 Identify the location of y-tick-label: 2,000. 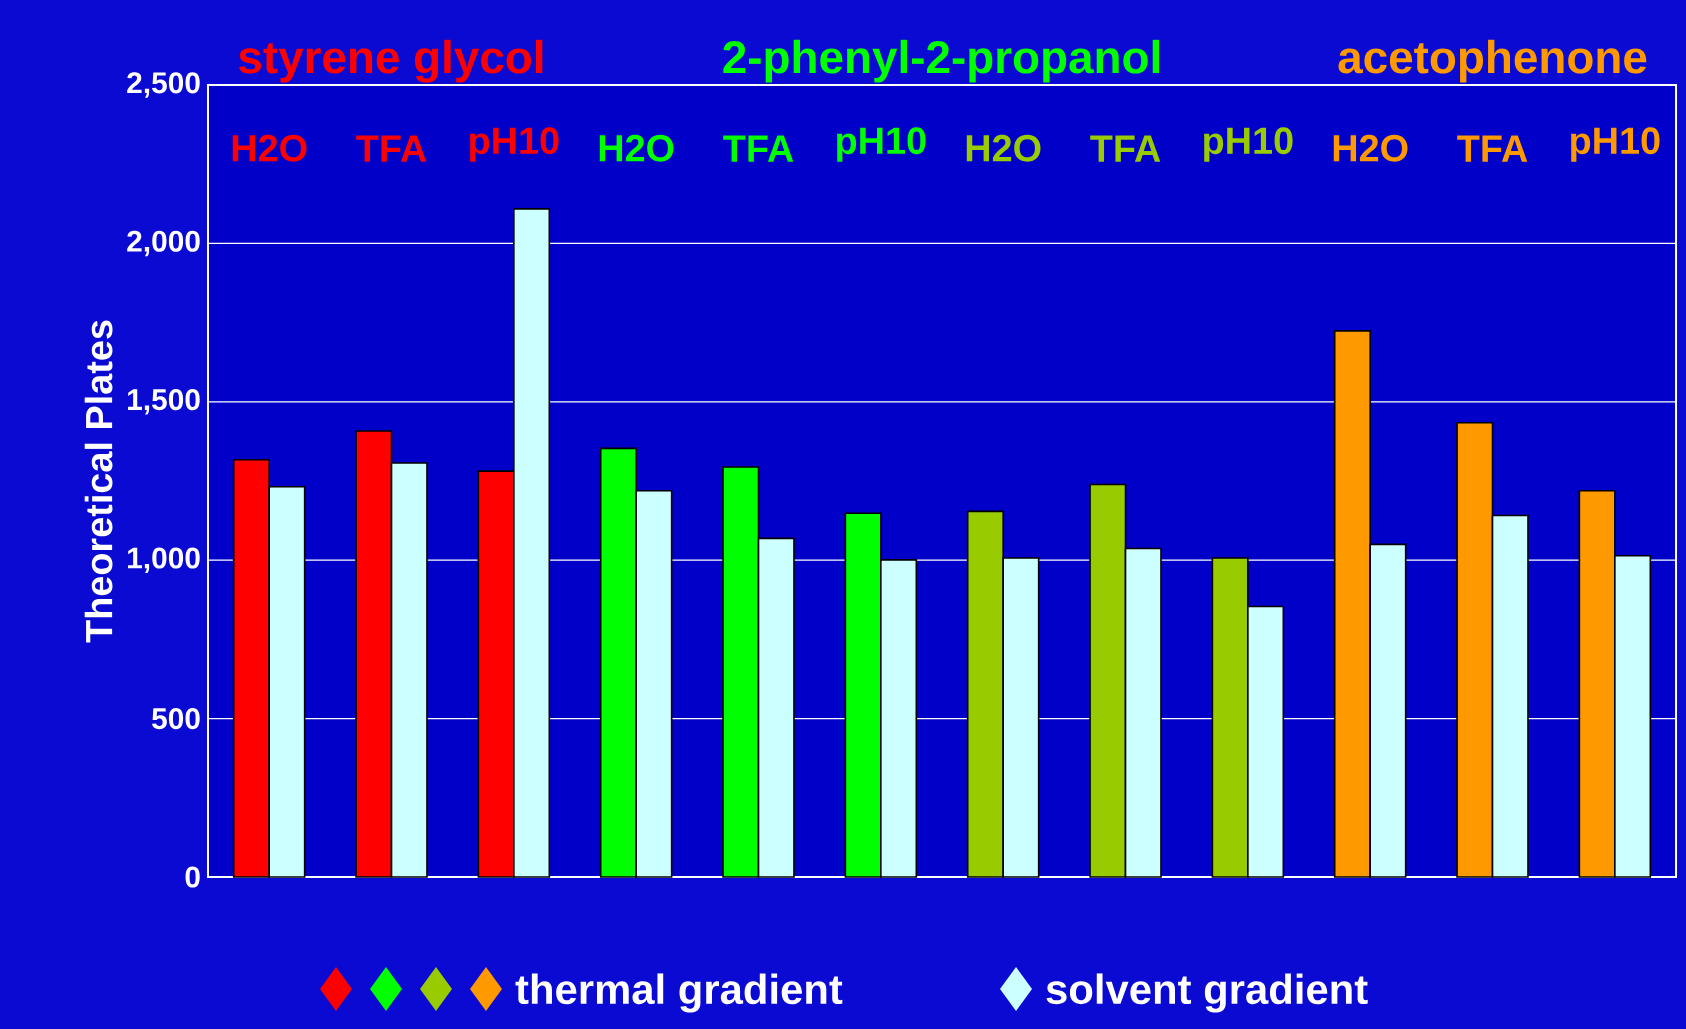
(163, 243).